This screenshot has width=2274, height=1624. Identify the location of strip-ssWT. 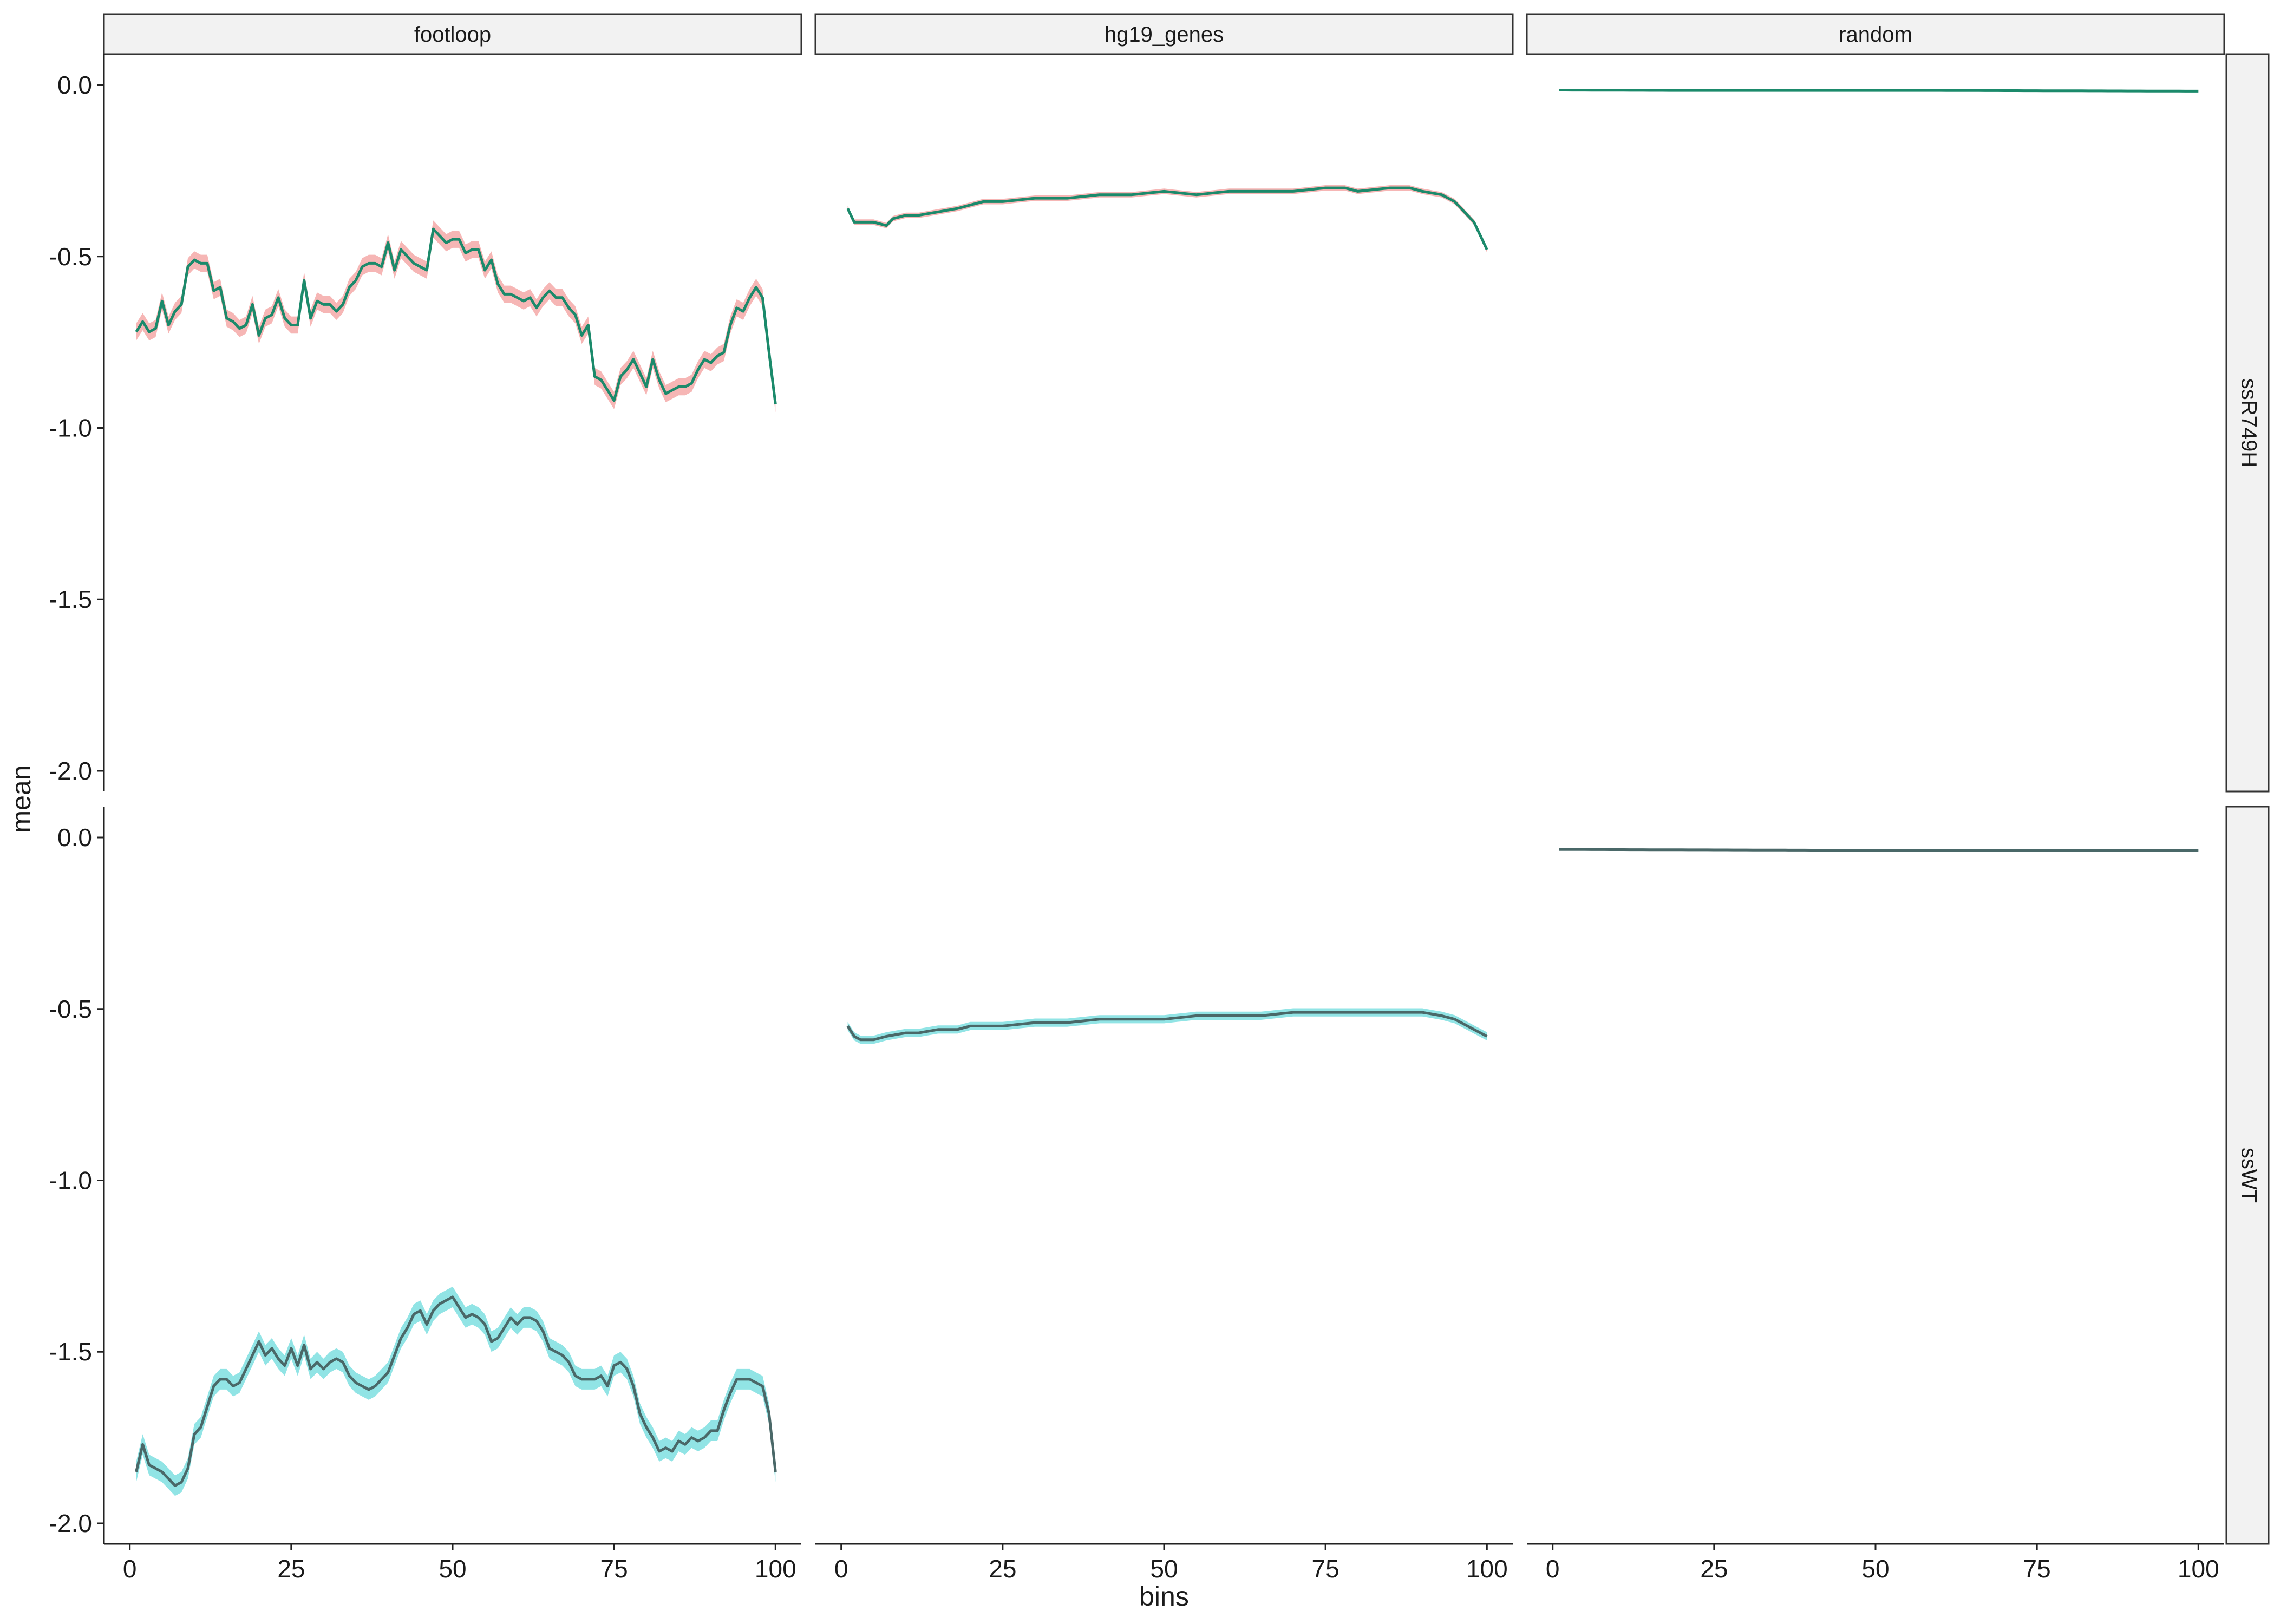
(2248, 1175).